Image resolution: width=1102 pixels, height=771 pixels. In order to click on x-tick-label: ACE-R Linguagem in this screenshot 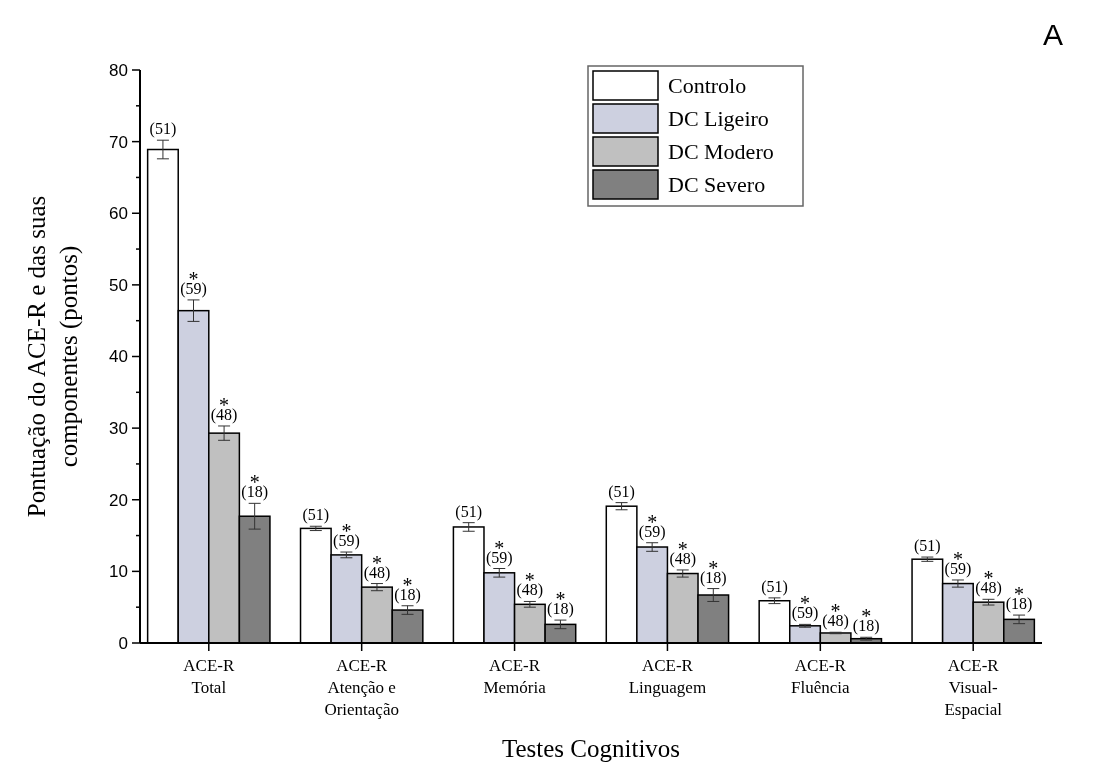, I will do `click(667, 676)`.